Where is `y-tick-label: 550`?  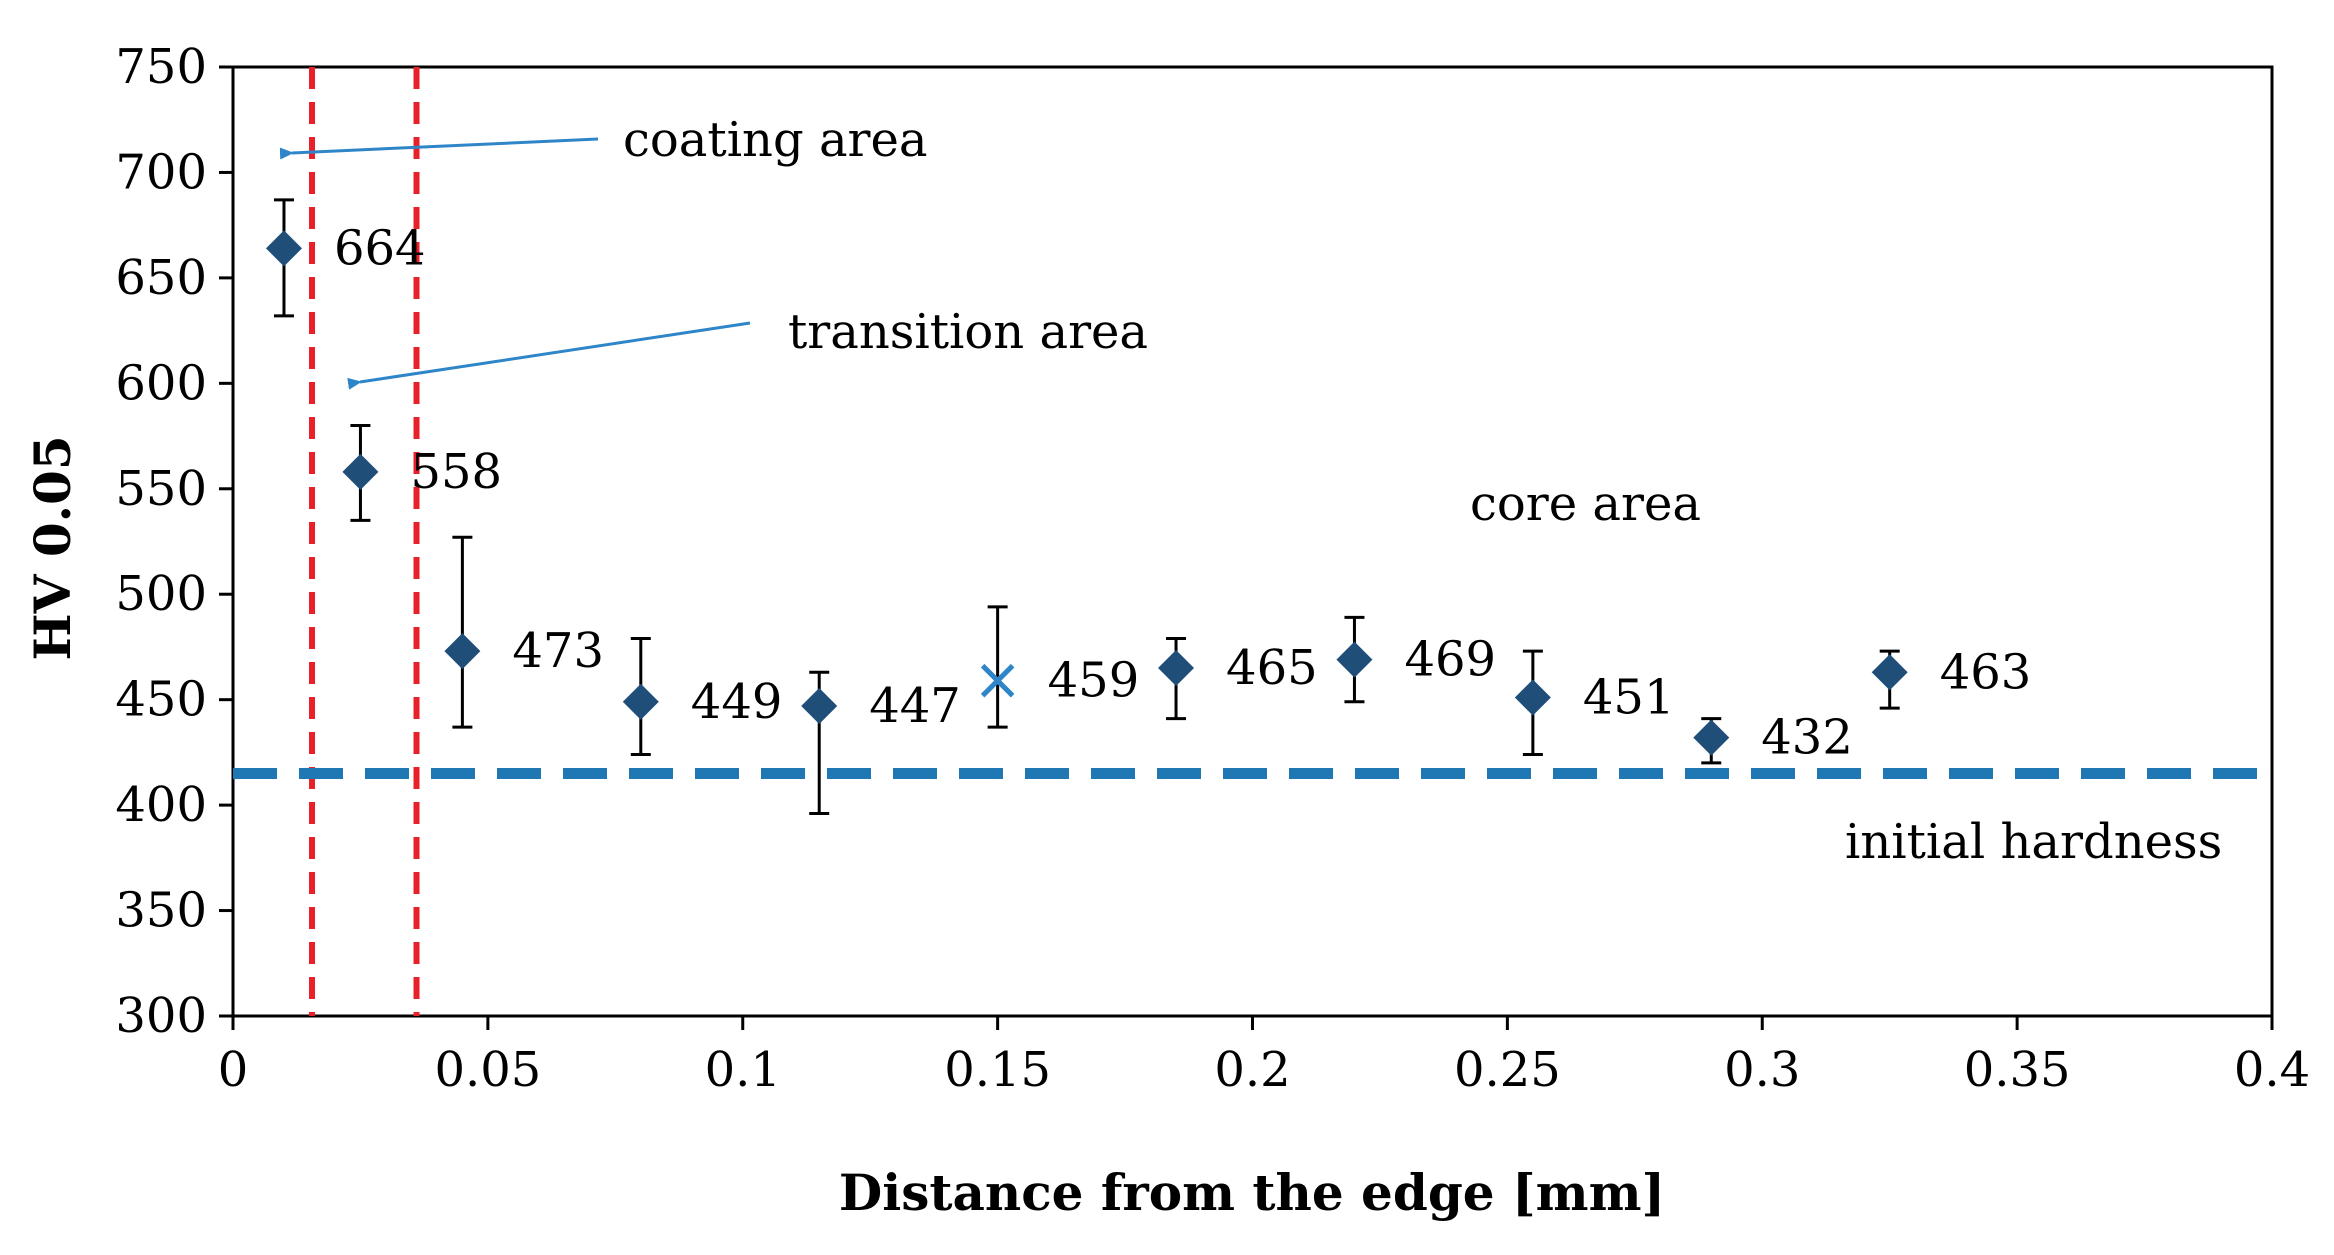
y-tick-label: 550 is located at coordinates (161, 489).